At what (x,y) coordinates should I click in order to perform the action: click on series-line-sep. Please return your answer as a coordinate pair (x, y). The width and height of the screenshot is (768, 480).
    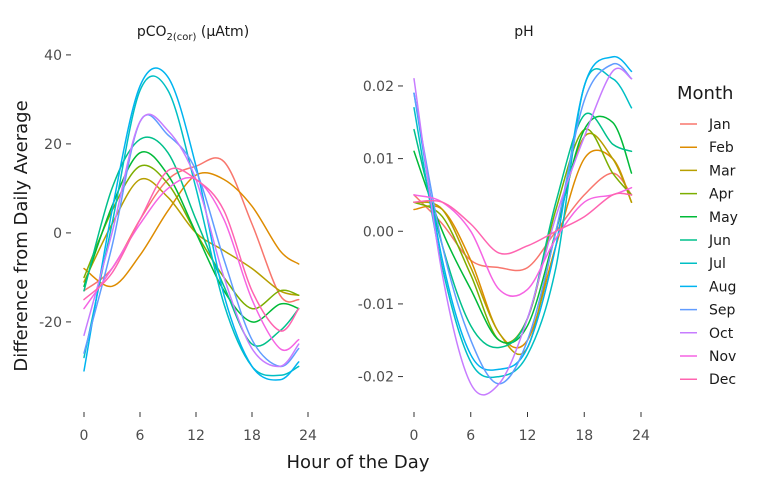
    Looking at the image, I should click on (191, 241).